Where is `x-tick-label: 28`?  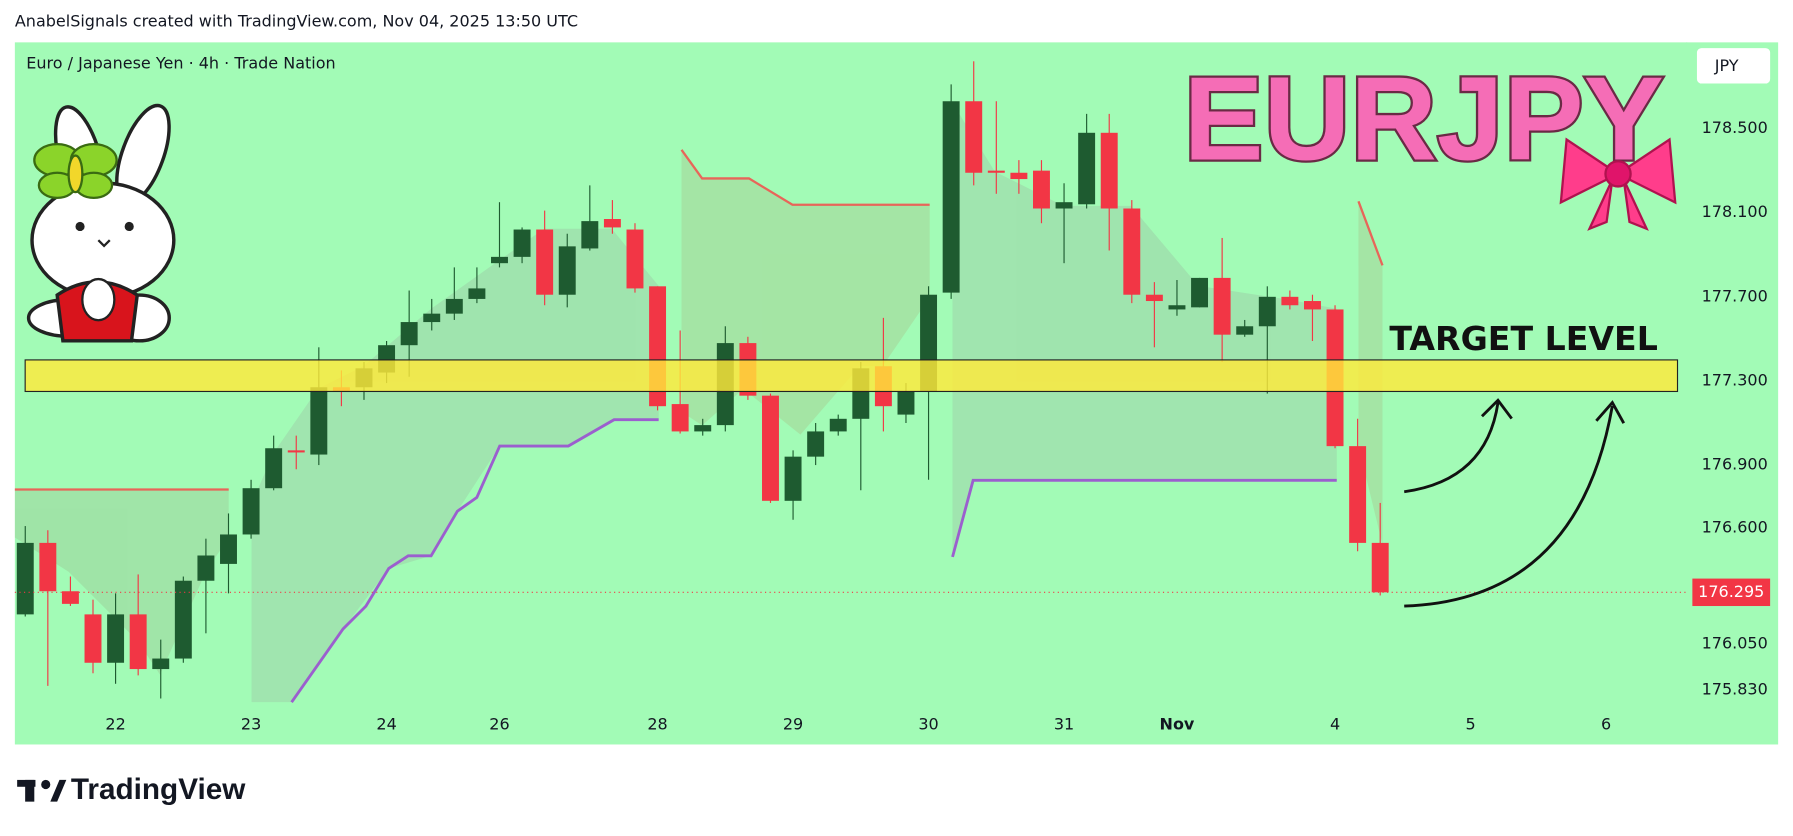
x-tick-label: 28 is located at coordinates (657, 724).